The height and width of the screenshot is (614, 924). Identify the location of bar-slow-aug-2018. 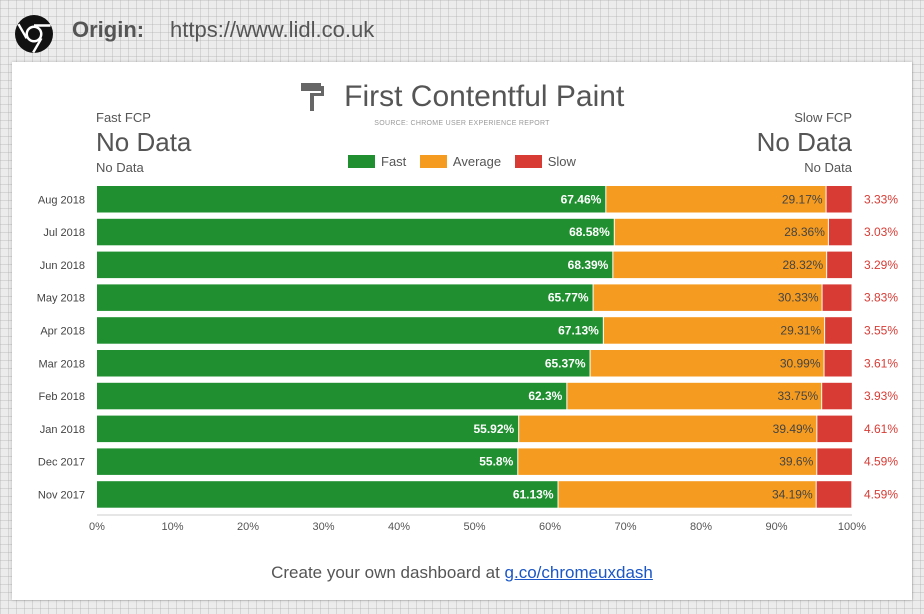
(839, 199).